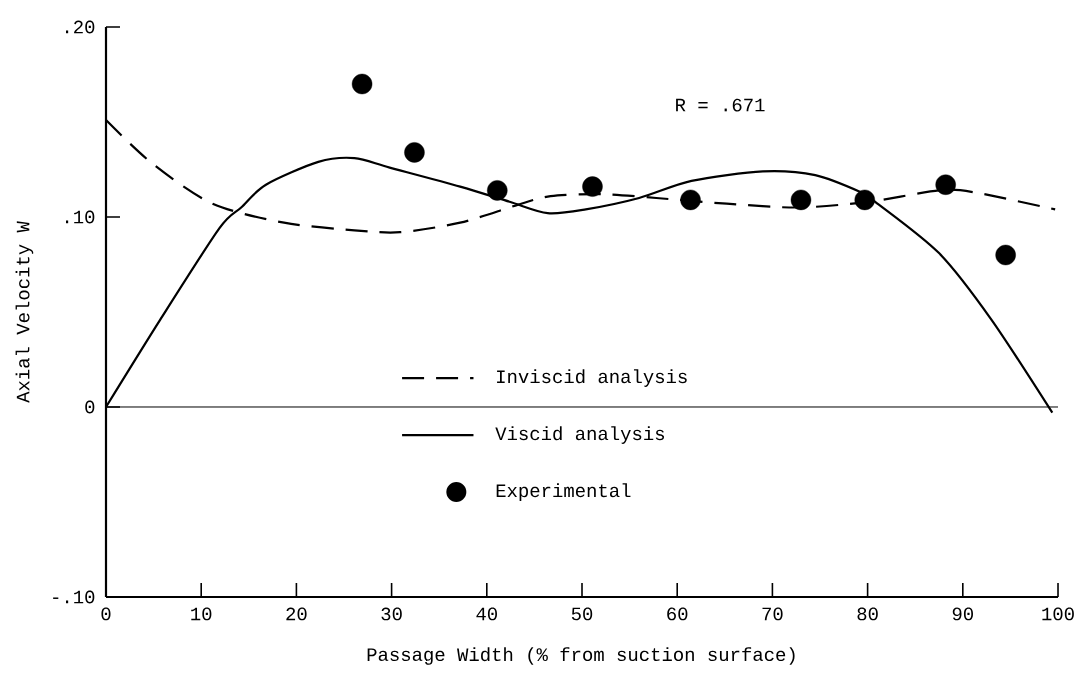 The width and height of the screenshot is (1079, 700). Describe the element at coordinates (90, 407) in the screenshot. I see `y-tick-label: 0` at that location.